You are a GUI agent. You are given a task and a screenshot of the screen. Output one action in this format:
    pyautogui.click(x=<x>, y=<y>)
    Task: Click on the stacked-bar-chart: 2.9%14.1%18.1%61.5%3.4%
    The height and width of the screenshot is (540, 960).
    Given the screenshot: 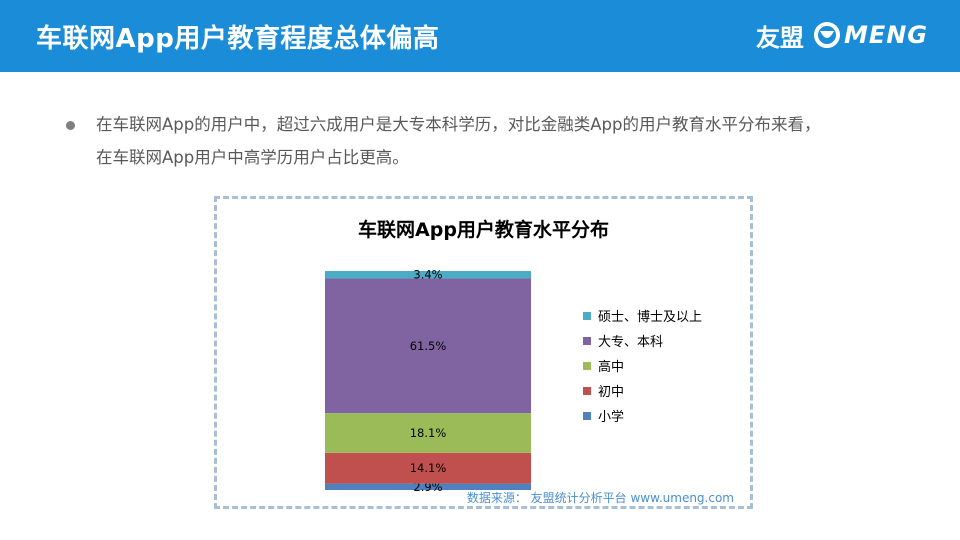 What is the action you would take?
    pyautogui.click(x=428, y=381)
    